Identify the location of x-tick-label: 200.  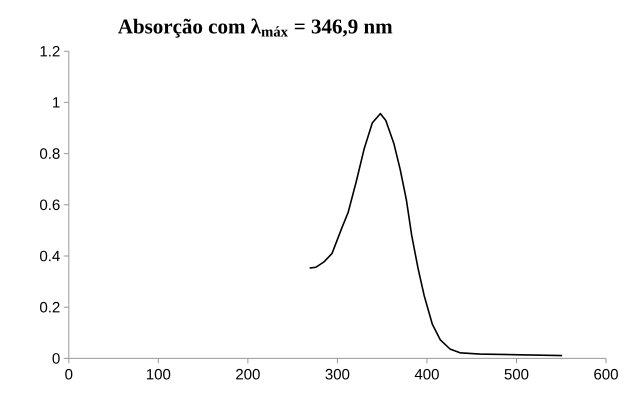
(248, 374).